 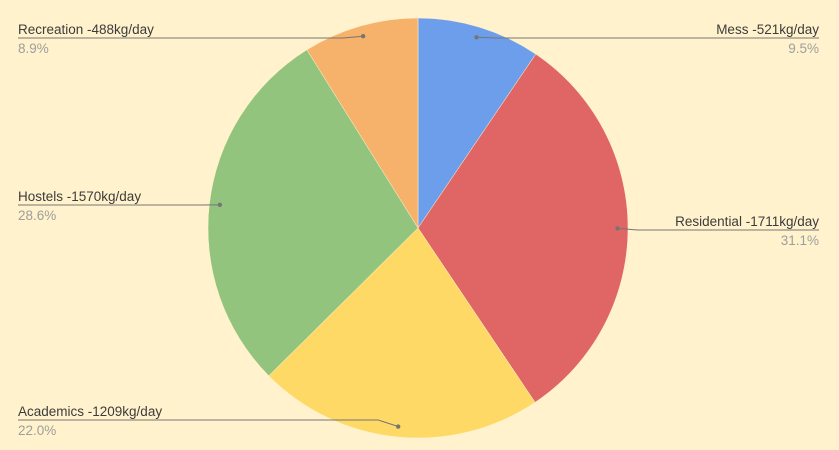 What do you see at coordinates (90, 411) in the screenshot?
I see `slice-label-2: Academics -1209kg/day` at bounding box center [90, 411].